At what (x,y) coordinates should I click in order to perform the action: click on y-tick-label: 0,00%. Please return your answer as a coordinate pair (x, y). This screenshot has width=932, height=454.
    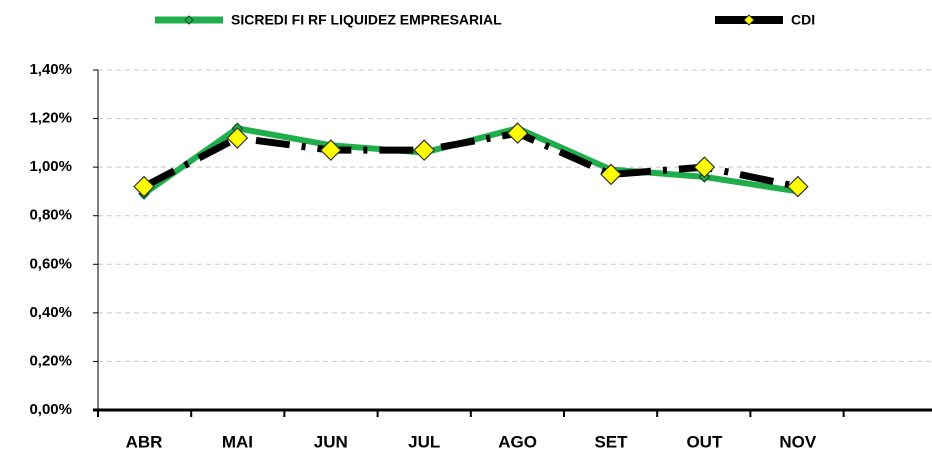
    Looking at the image, I should click on (50, 409).